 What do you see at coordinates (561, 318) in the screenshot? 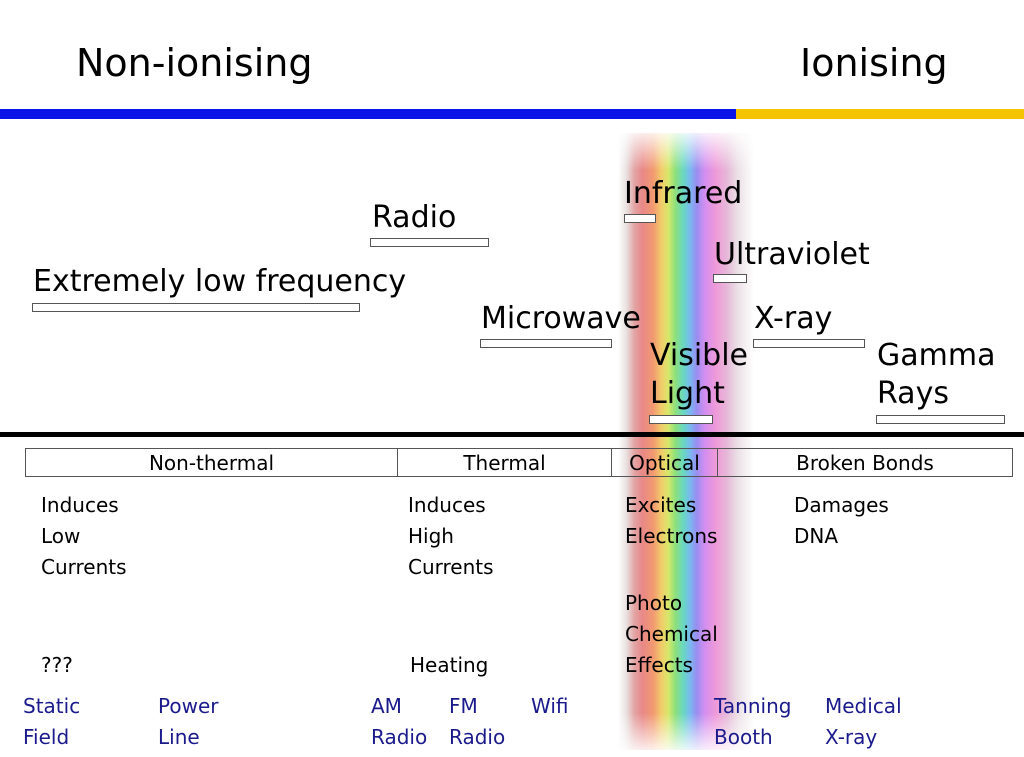
I see `band-label-microwave: Microwave` at bounding box center [561, 318].